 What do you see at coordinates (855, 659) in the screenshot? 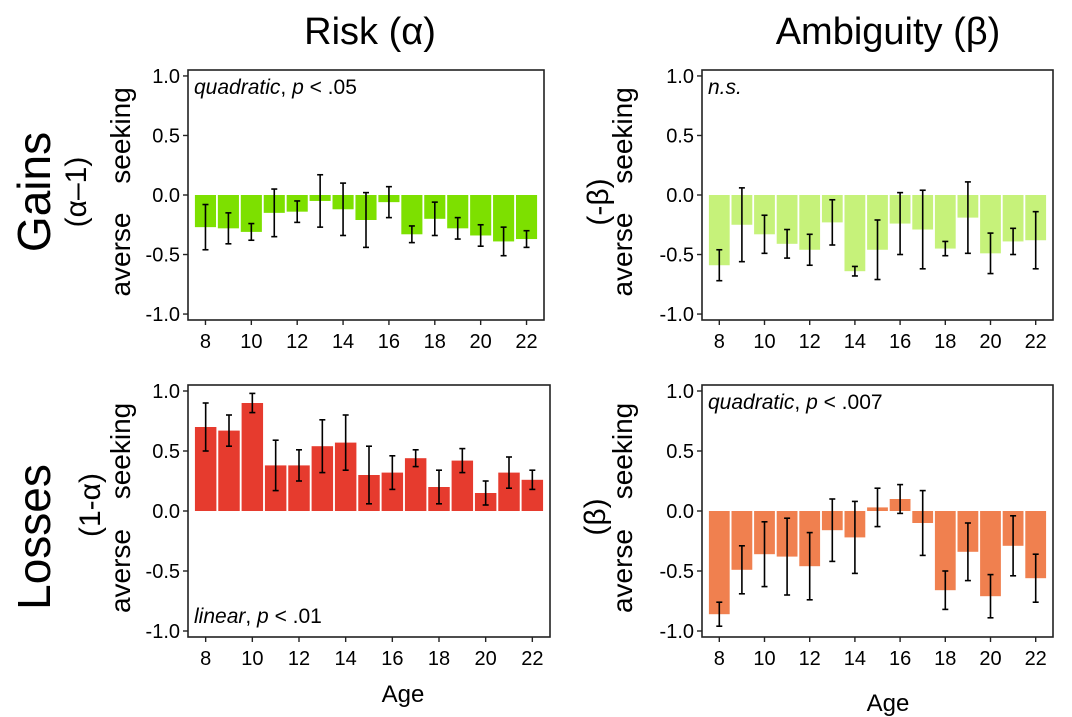
I see `x-tick-label: 14` at bounding box center [855, 659].